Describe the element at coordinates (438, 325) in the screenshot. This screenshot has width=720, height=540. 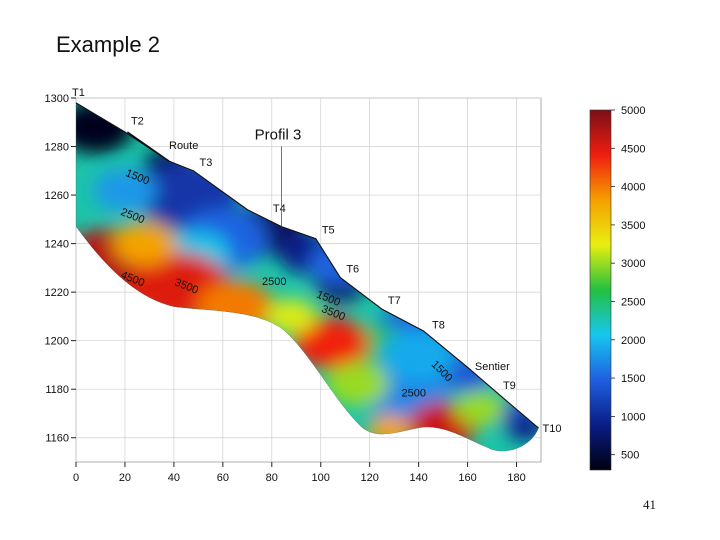
I see `marker-label: T8` at that location.